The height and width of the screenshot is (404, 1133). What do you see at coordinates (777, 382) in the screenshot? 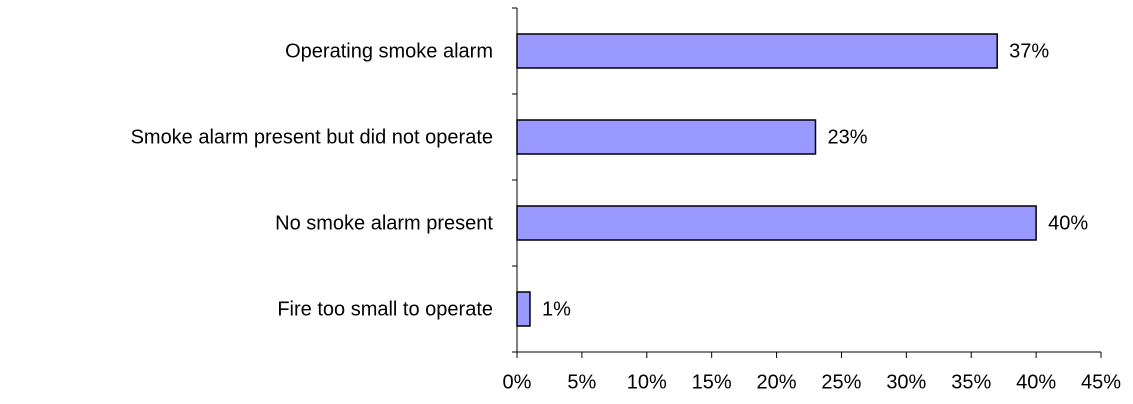
I see `x-tick-label: 20%` at bounding box center [777, 382].